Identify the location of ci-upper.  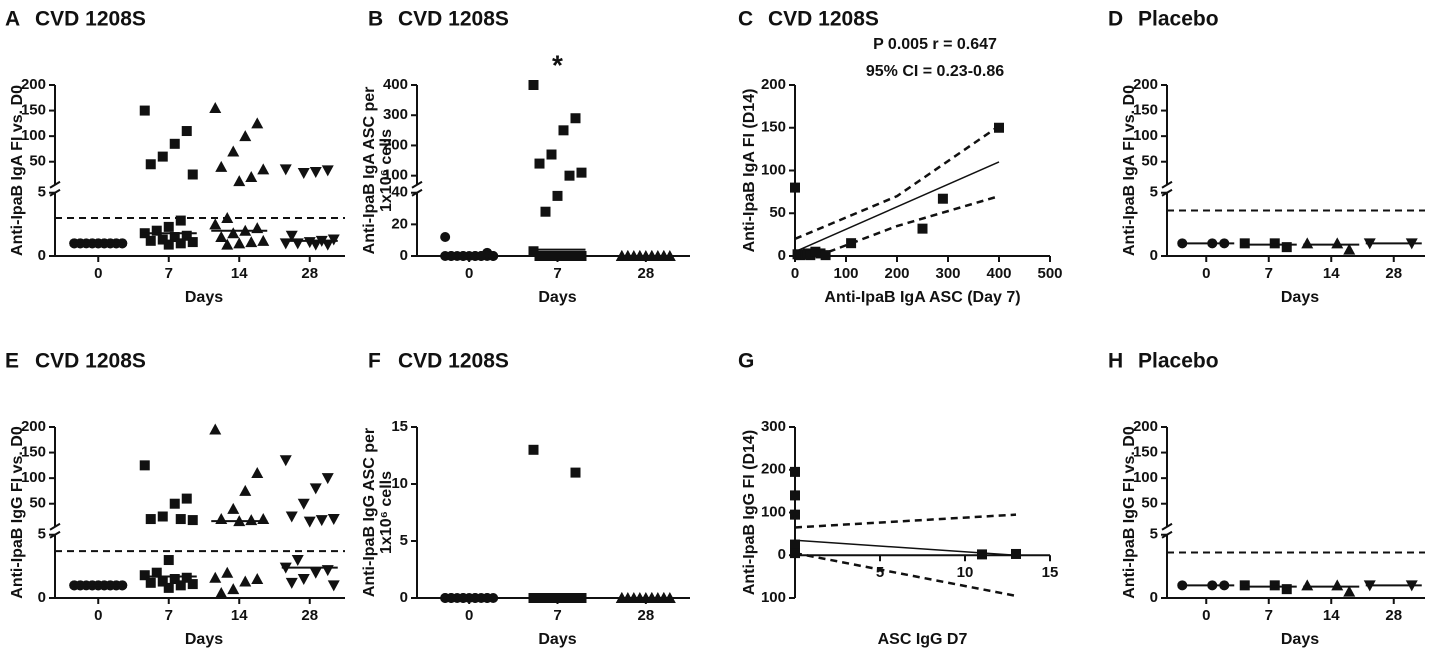
(897, 183).